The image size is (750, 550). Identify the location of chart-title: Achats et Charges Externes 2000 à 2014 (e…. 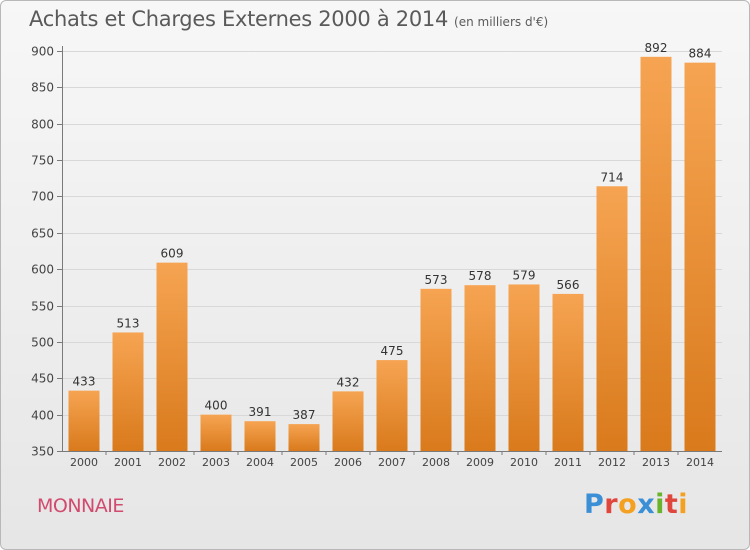
(288, 19).